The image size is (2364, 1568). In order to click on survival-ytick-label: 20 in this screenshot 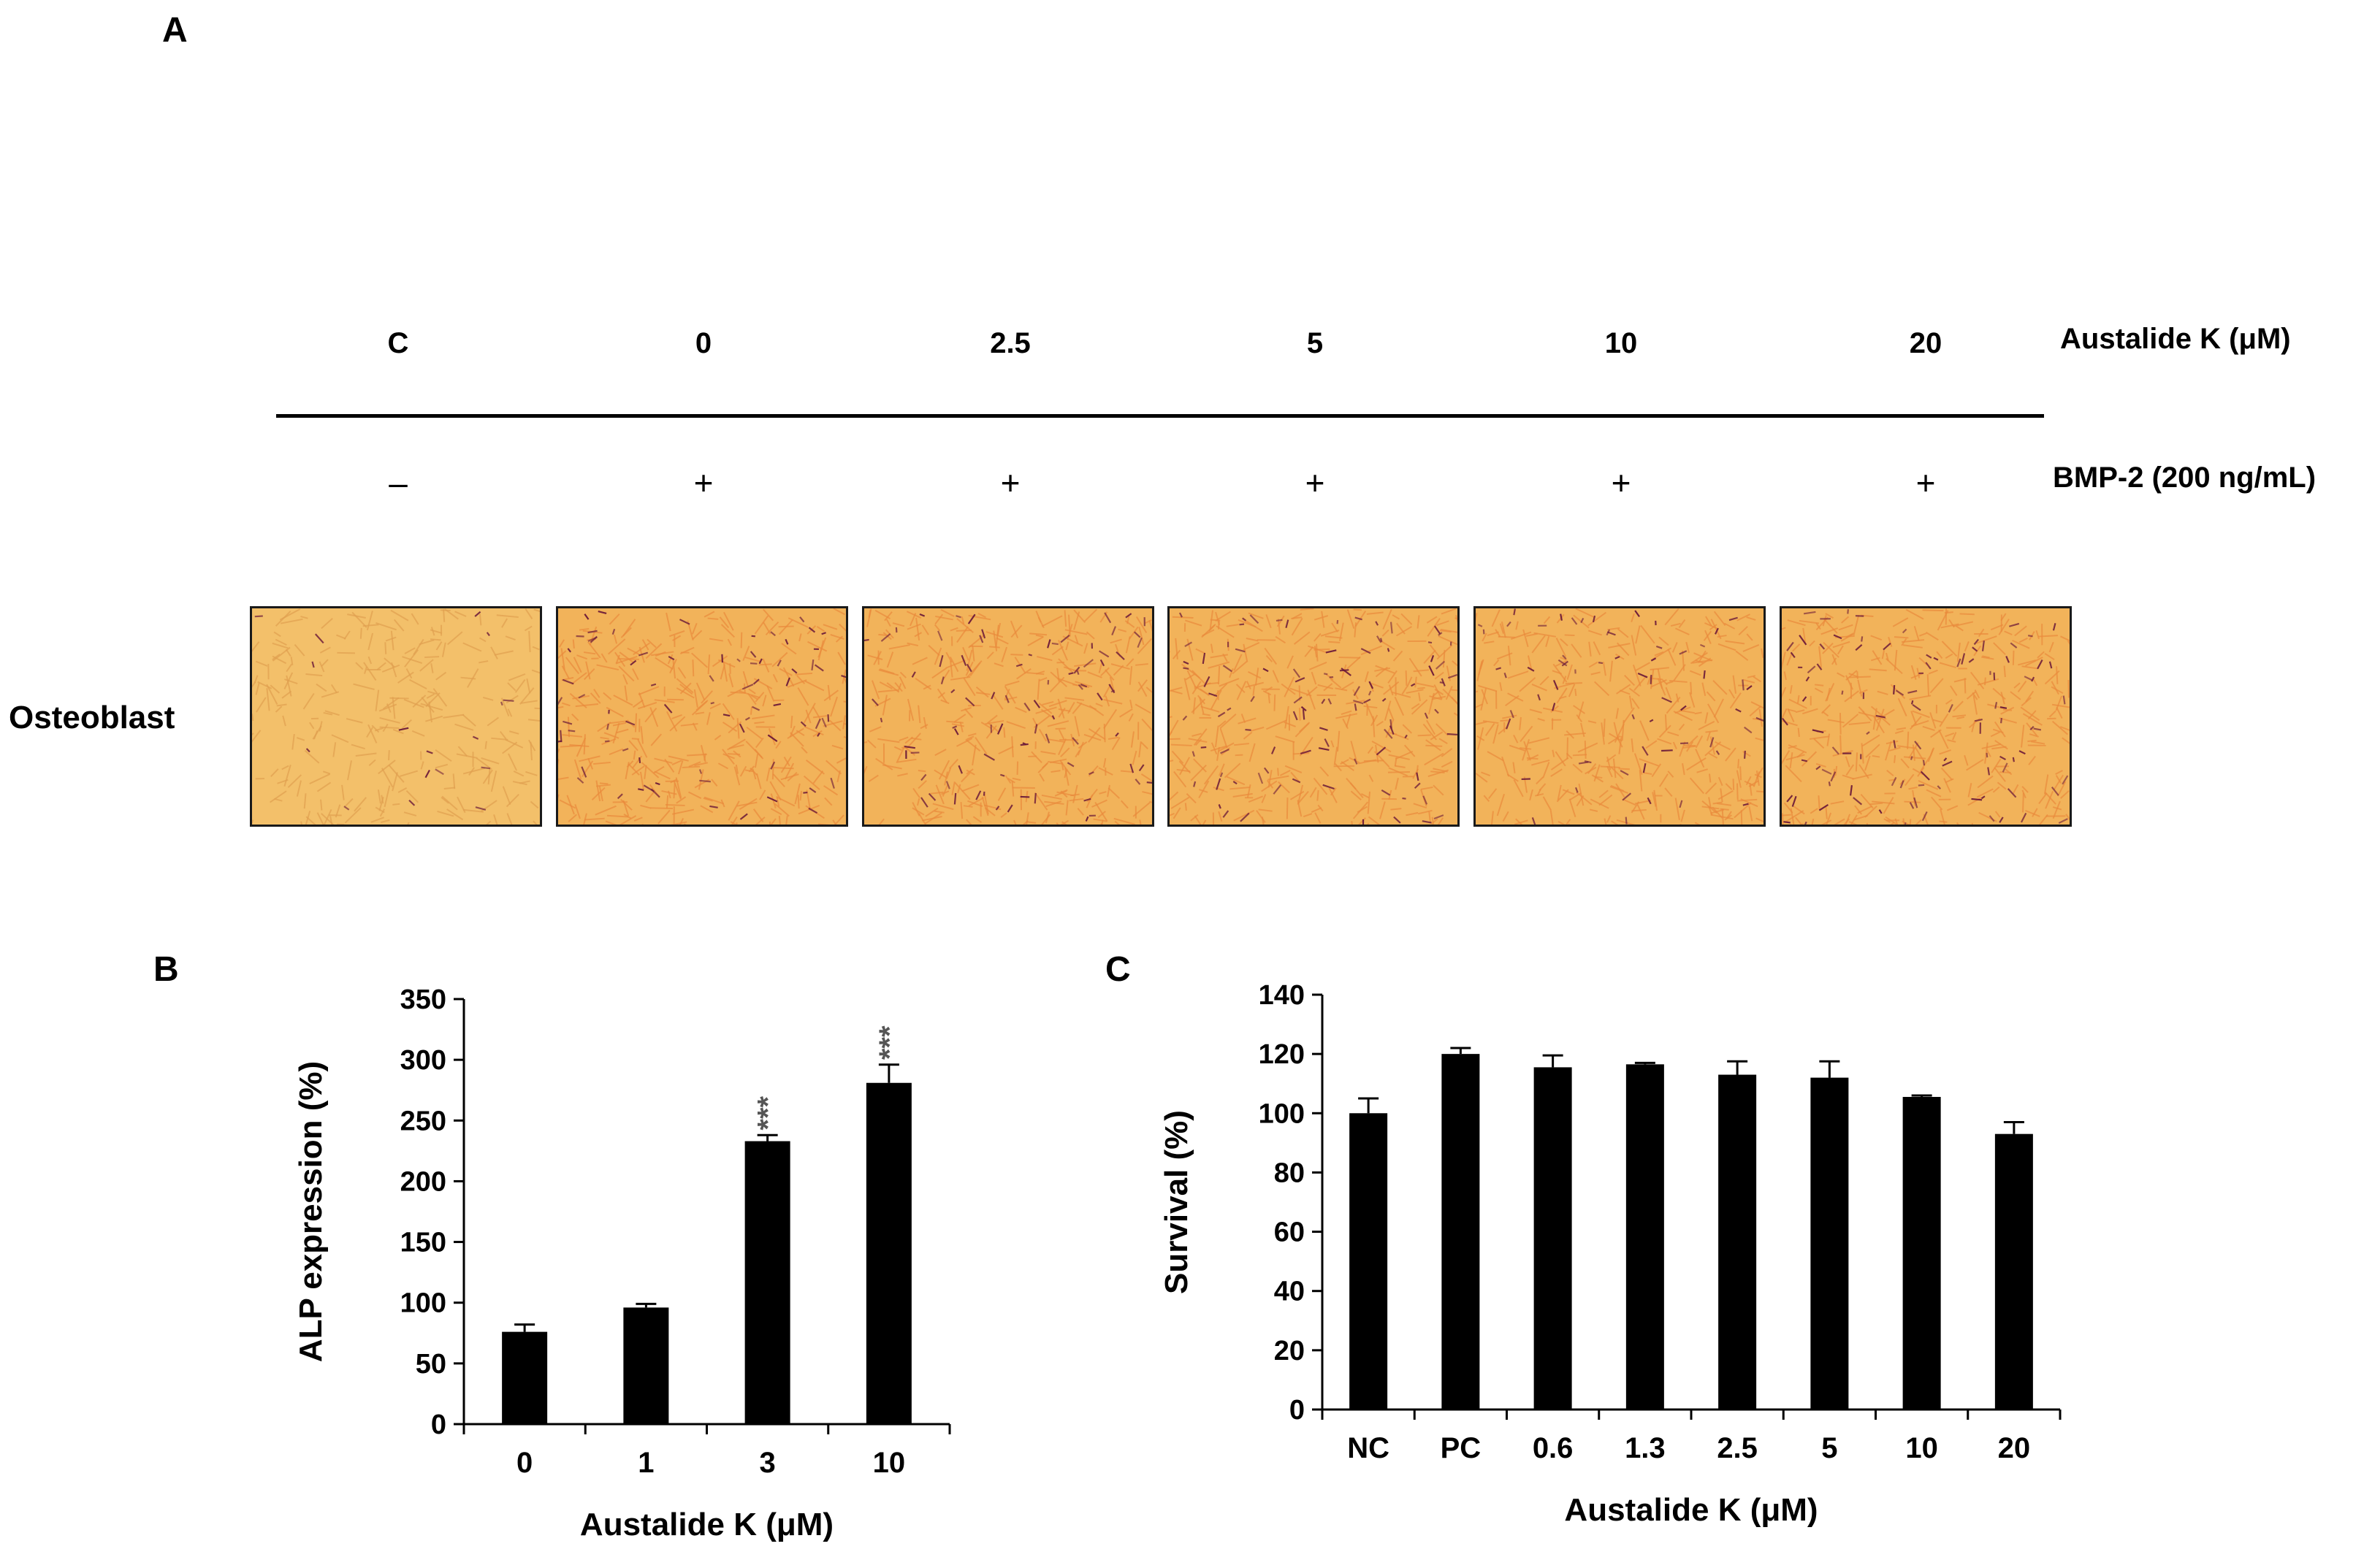, I will do `click(1289, 1351)`.